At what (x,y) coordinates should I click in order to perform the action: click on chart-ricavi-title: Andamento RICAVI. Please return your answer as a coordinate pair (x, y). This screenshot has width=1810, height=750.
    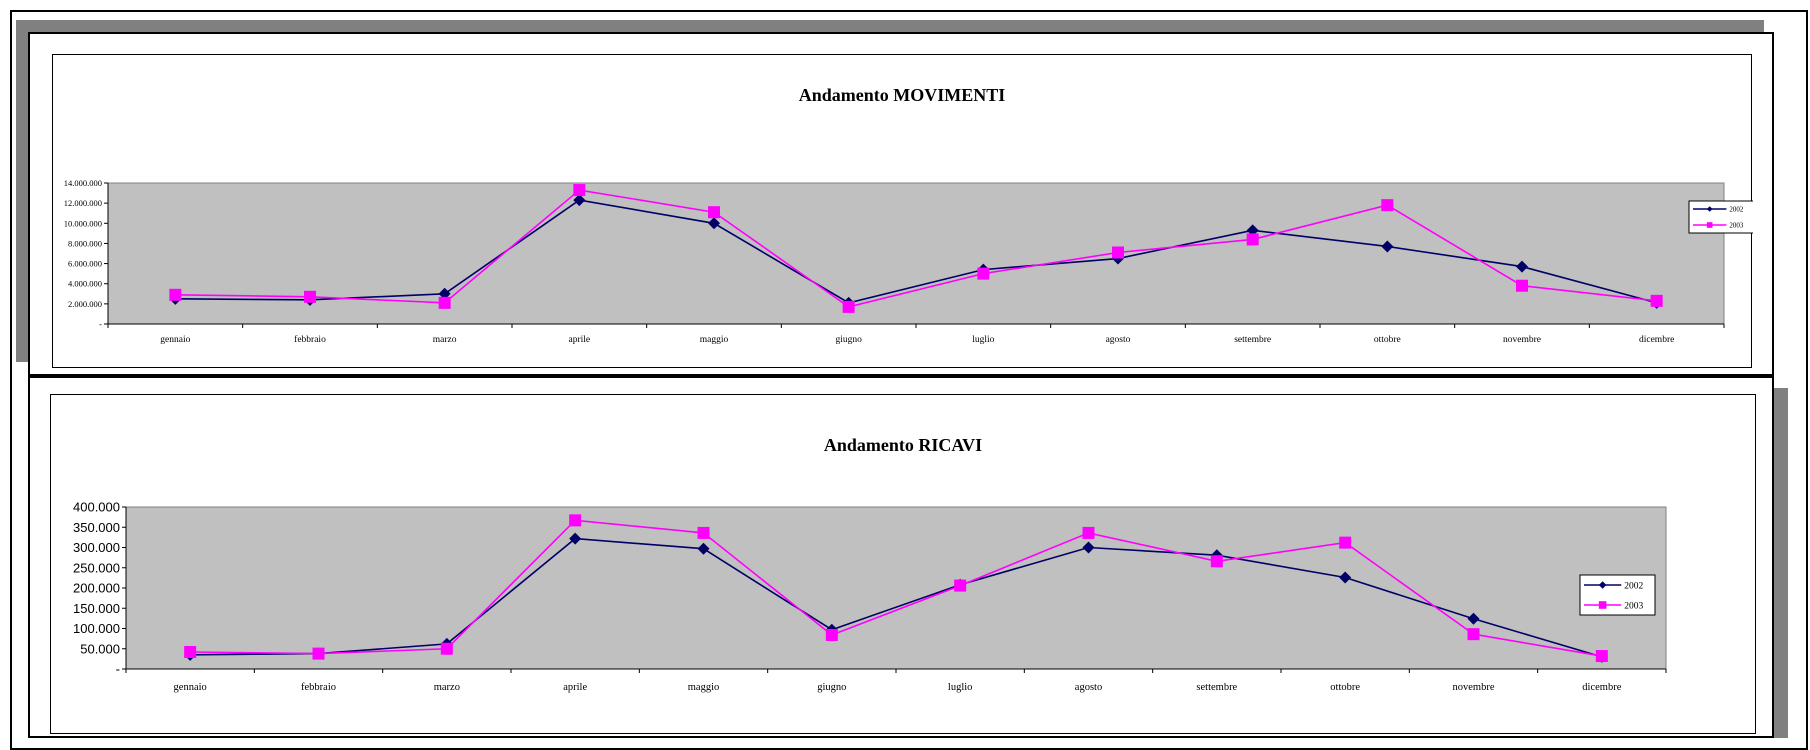
    Looking at the image, I should click on (903, 445).